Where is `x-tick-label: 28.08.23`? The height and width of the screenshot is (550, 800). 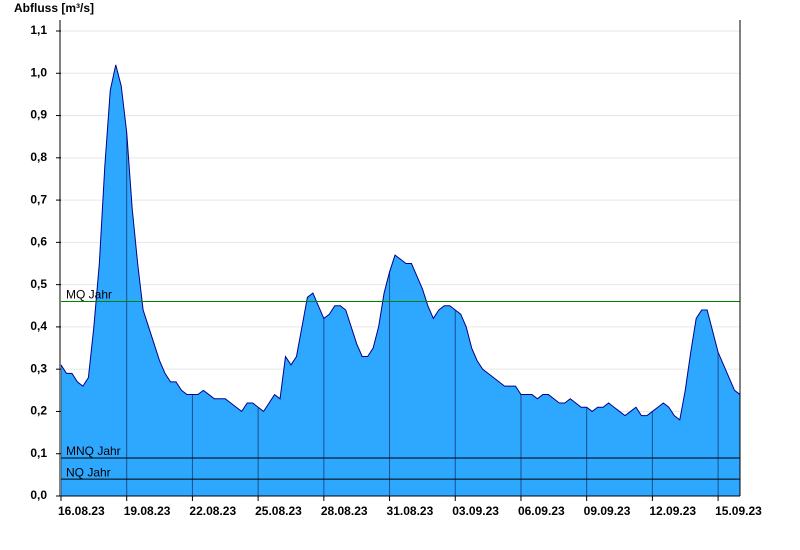
x-tick-label: 28.08.23 is located at coordinates (344, 511).